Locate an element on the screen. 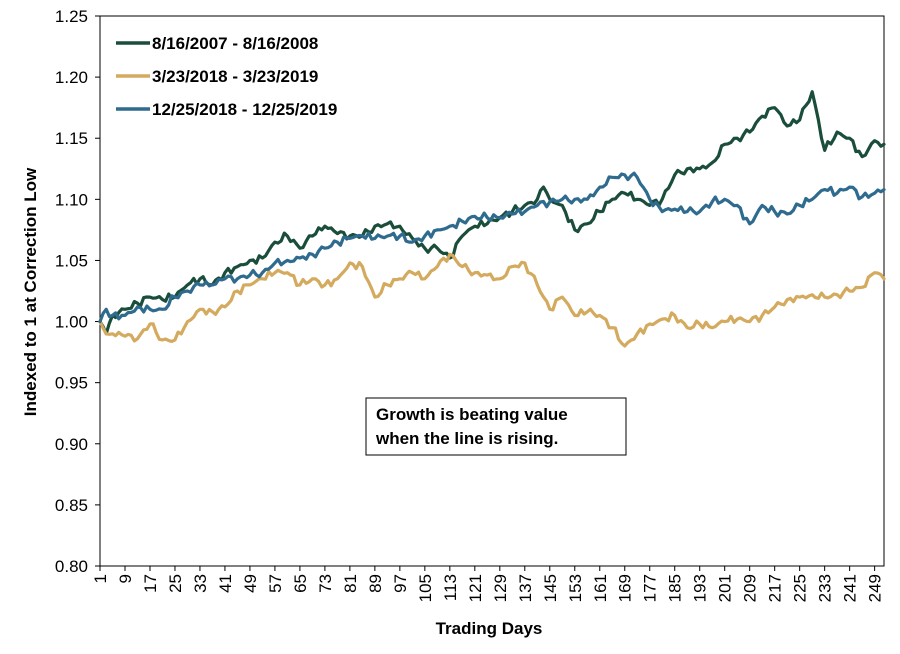 The height and width of the screenshot is (654, 900). x-tick-label: 89 is located at coordinates (375, 583).